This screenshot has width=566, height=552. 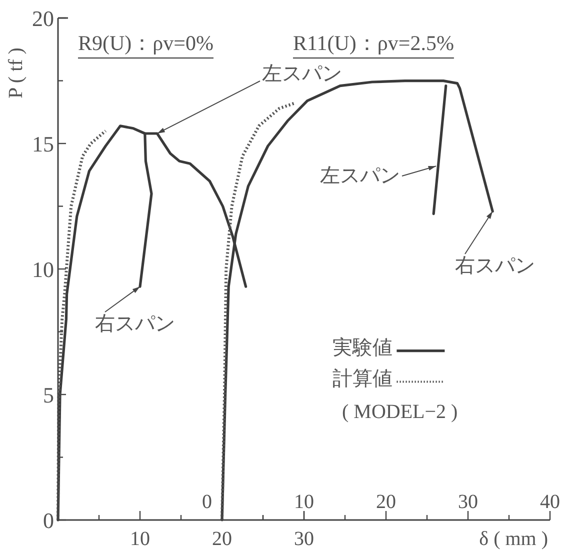 I want to click on y-tick-label: 10, so click(x=43, y=269).